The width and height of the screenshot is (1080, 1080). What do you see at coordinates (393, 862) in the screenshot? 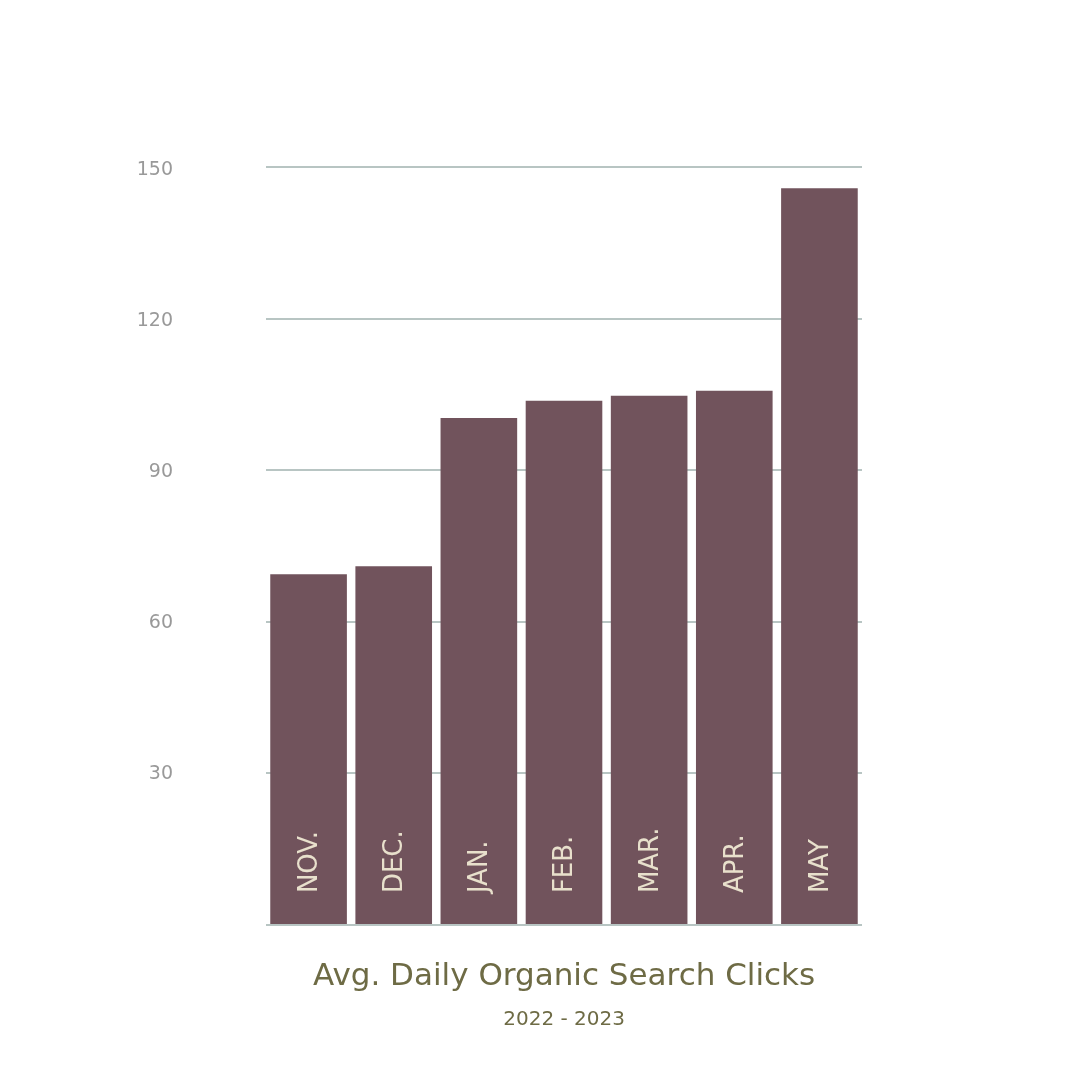
I see `x-tick-label: DEC.` at bounding box center [393, 862].